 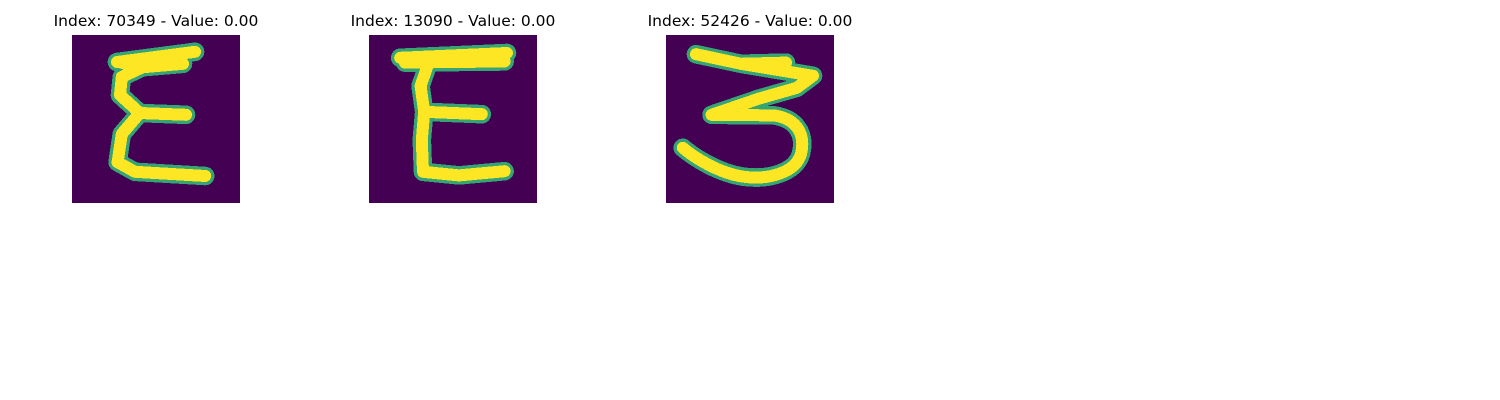 What do you see at coordinates (750, 21) in the screenshot?
I see `panel-title: Index: 52426 - Value: 0.00` at bounding box center [750, 21].